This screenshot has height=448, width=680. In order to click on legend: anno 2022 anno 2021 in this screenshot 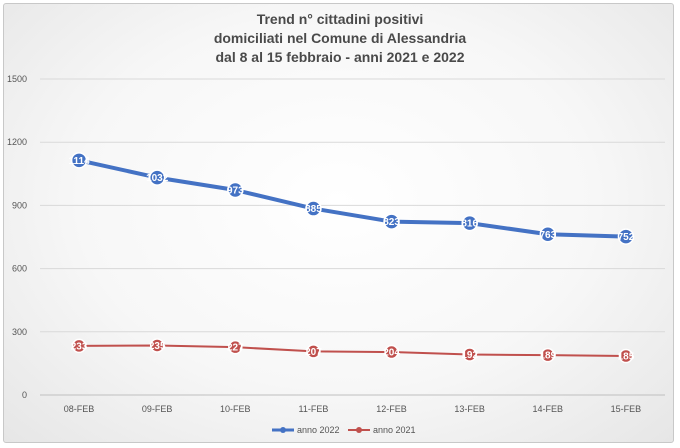, I will do `click(344, 430)`.